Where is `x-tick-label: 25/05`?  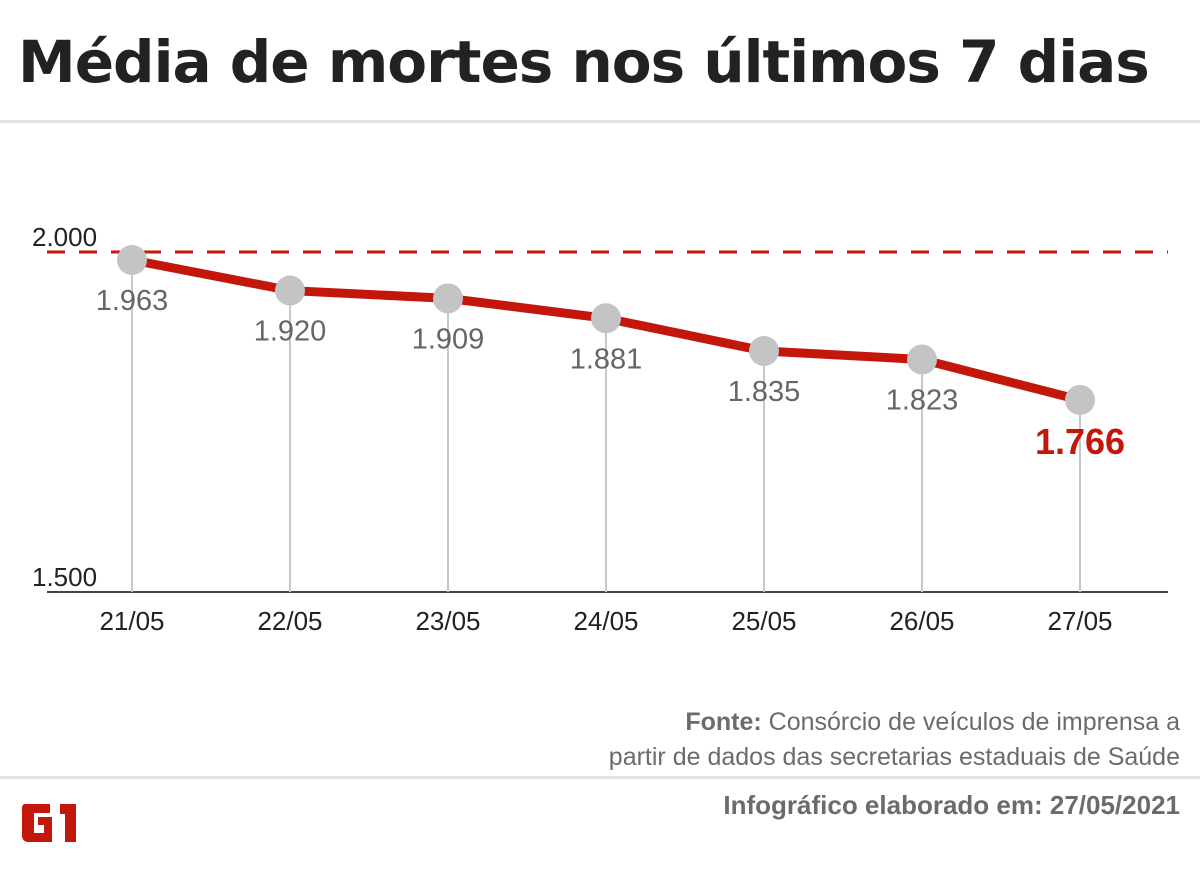
x-tick-label: 25/05 is located at coordinates (763, 621).